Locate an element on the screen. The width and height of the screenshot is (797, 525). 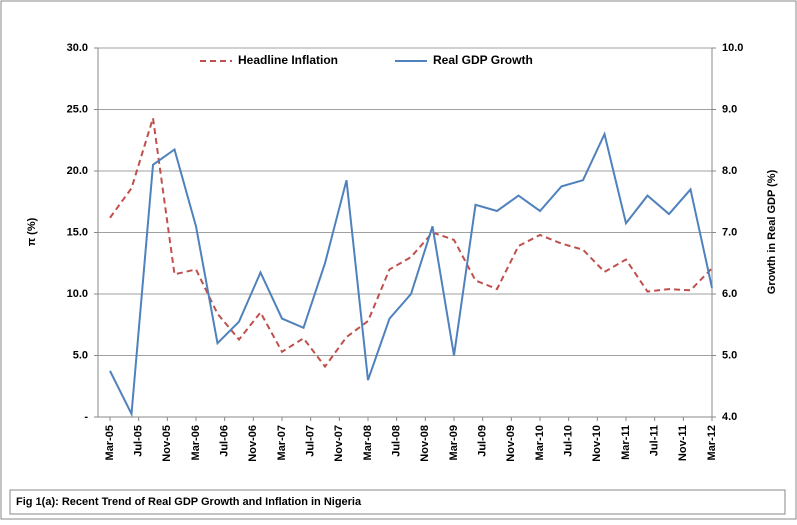
y2-tick-label: 9.0 is located at coordinates (729, 109).